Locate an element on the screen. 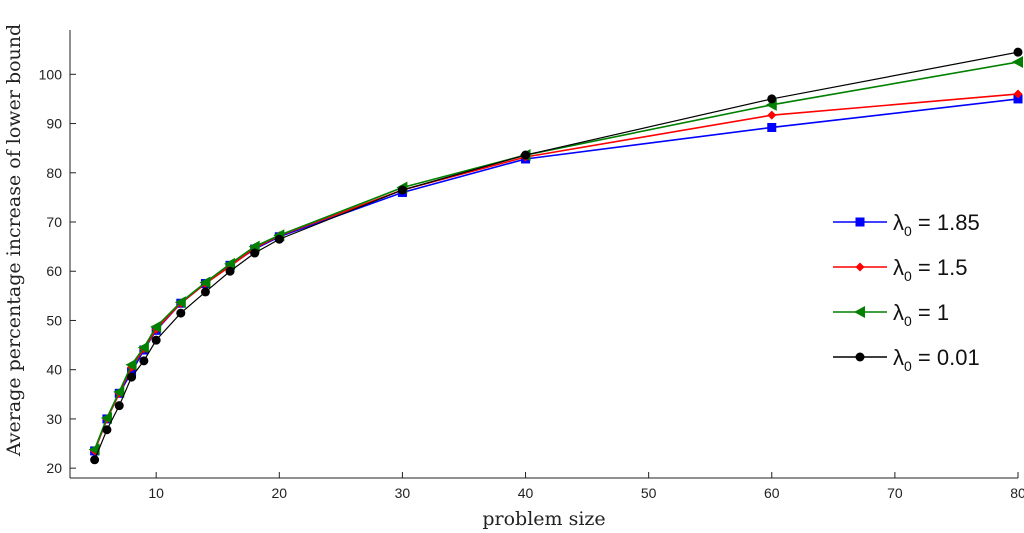 The height and width of the screenshot is (533, 1024). legend: λ0 = 1.85 λ0 = 1.5 λ0 = 1 λ0 = 0.01 is located at coordinates (917, 291).